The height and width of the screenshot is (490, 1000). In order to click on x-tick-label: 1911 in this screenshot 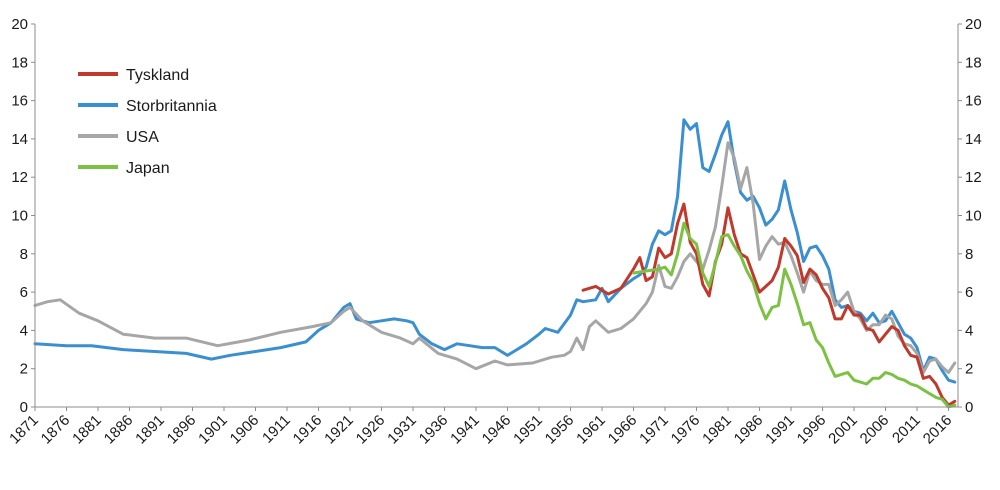, I will do `click(276, 429)`.